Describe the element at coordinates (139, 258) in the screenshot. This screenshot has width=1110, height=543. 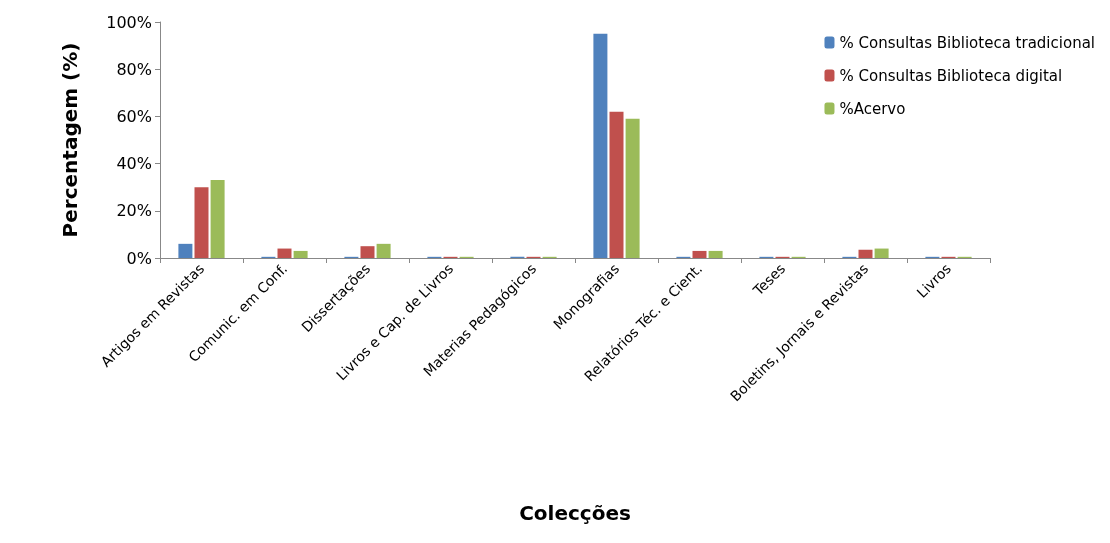
I see `y-tick-label: 0%` at that location.